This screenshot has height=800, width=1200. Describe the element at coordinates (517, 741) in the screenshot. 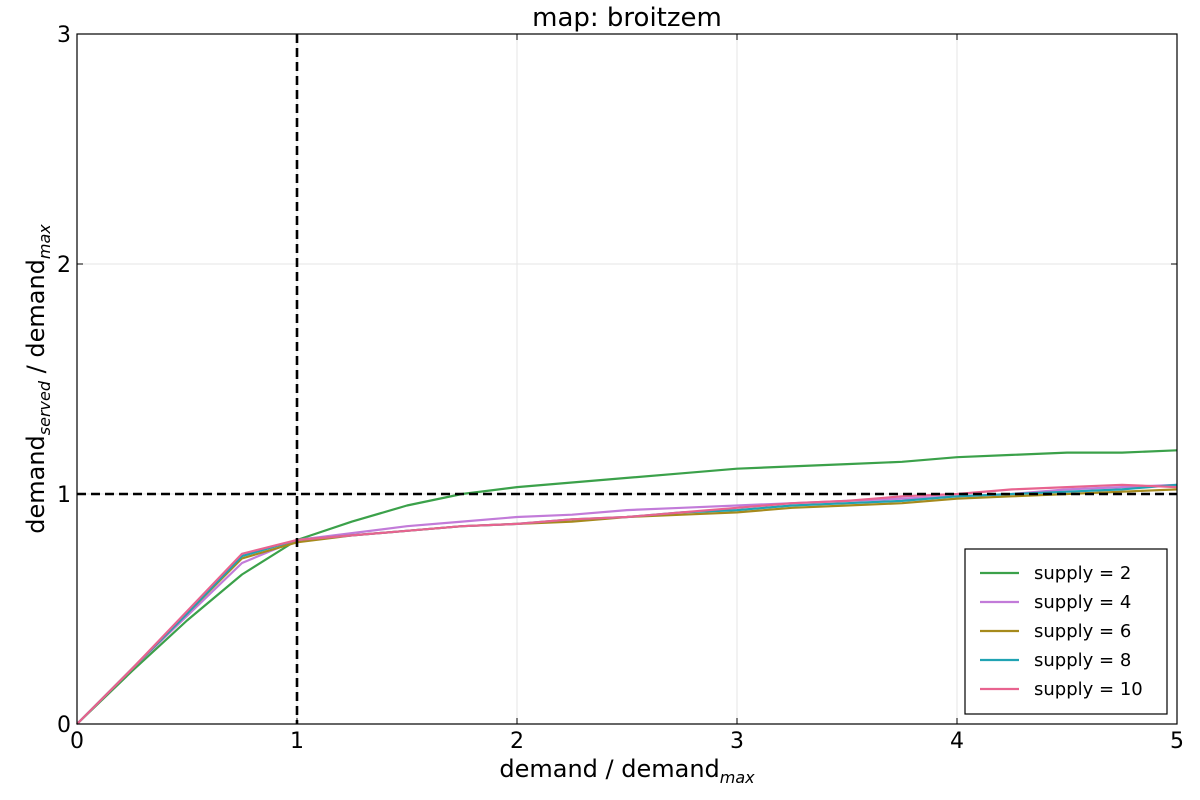

I see `x-tick-label-2: 2` at that location.